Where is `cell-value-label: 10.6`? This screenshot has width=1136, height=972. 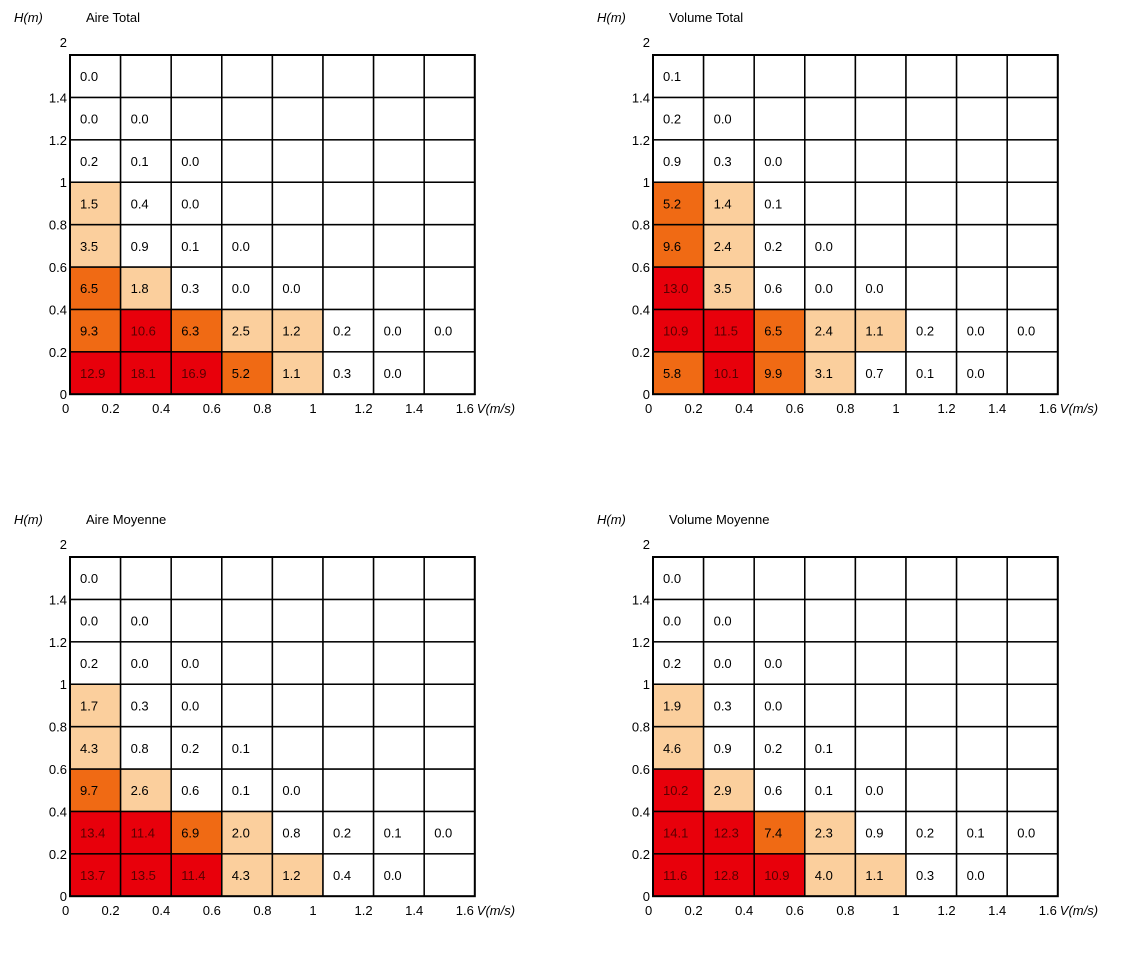 cell-value-label: 10.6 is located at coordinates (143, 331).